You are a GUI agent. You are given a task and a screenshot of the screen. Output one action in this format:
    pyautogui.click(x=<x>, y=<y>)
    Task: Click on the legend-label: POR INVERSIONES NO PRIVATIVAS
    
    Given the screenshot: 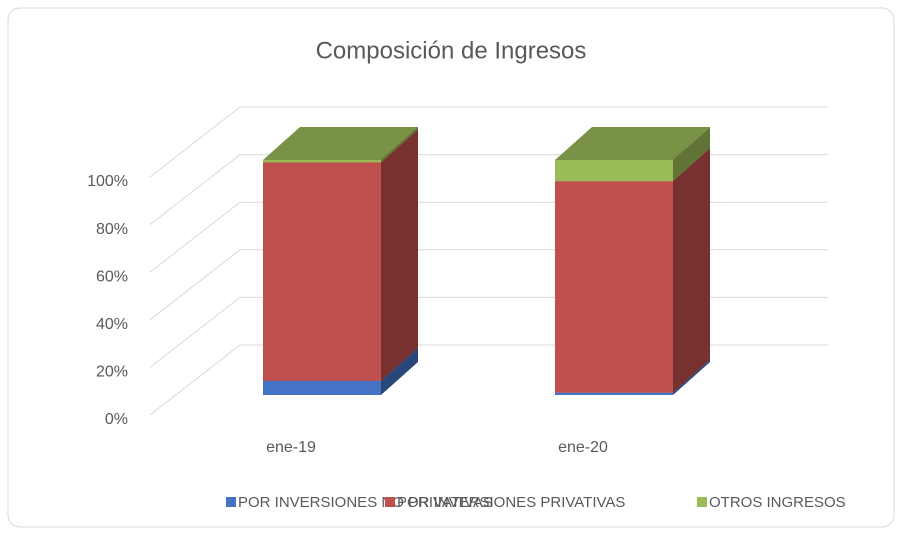 What is the action you would take?
    pyautogui.click(x=365, y=502)
    